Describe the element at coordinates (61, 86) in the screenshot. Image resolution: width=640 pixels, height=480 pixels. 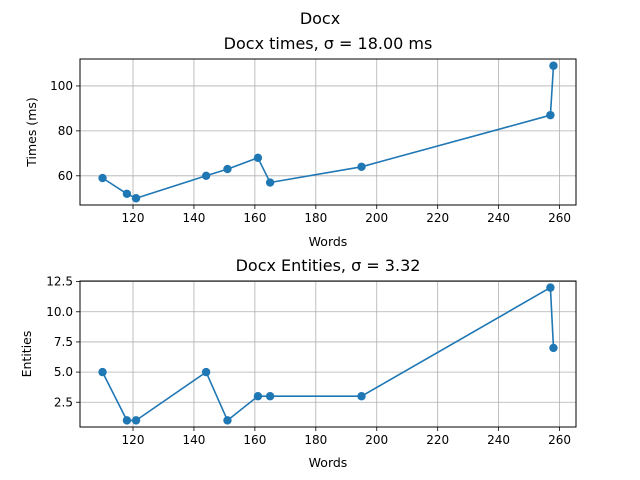
I see `times-y-tick-label: 100` at that location.